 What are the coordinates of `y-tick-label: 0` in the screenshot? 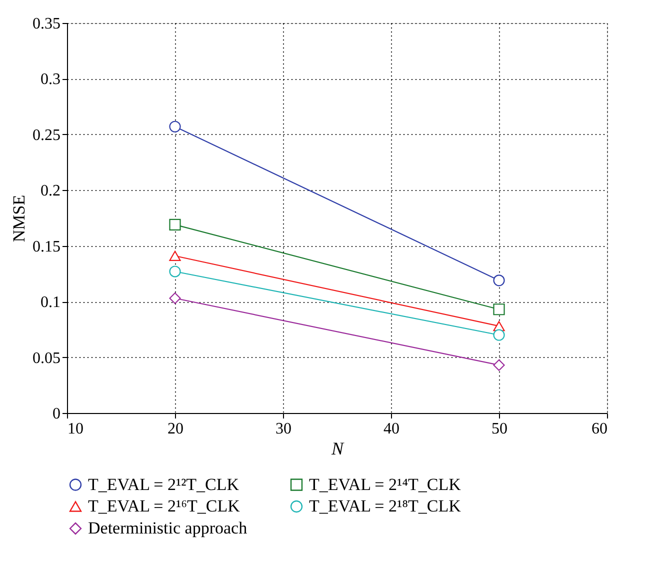 It's located at (56, 414).